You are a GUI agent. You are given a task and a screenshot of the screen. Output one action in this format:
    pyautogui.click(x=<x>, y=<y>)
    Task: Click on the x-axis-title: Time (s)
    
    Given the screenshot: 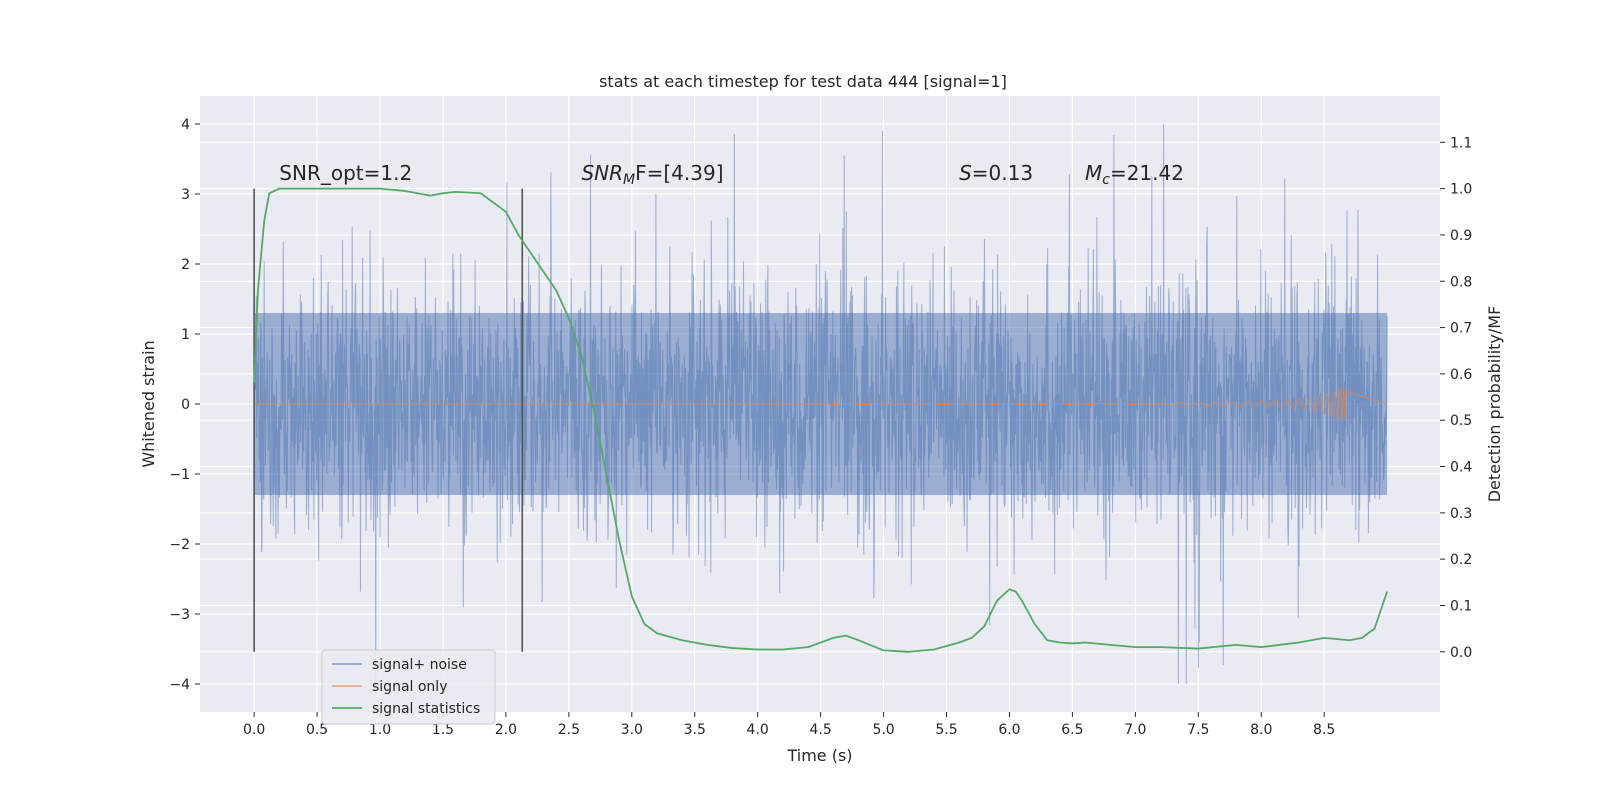 What is the action you would take?
    pyautogui.click(x=819, y=755)
    